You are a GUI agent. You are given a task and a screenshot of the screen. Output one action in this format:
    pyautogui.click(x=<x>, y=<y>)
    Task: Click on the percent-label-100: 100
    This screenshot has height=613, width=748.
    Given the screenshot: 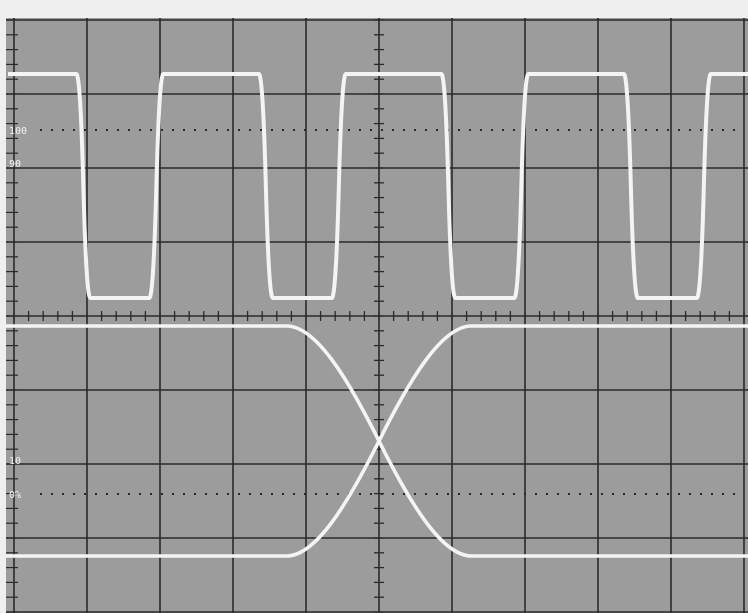 What is the action you would take?
    pyautogui.click(x=18, y=131)
    